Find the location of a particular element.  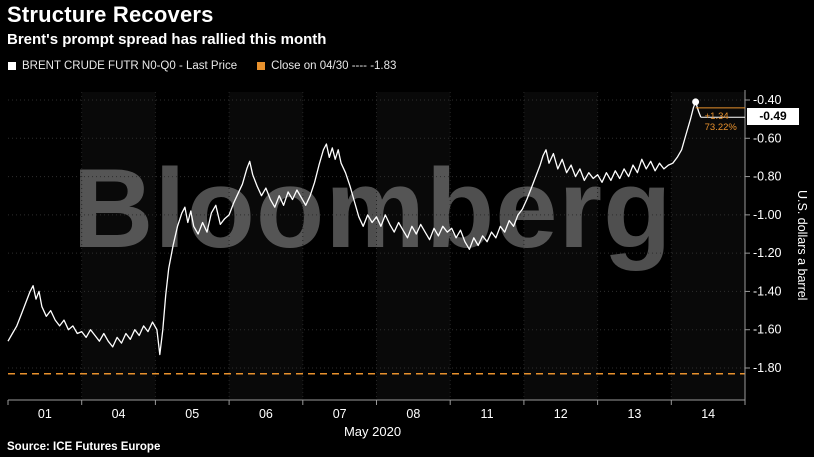

pct-change-label: 73.22% is located at coordinates (720, 127).